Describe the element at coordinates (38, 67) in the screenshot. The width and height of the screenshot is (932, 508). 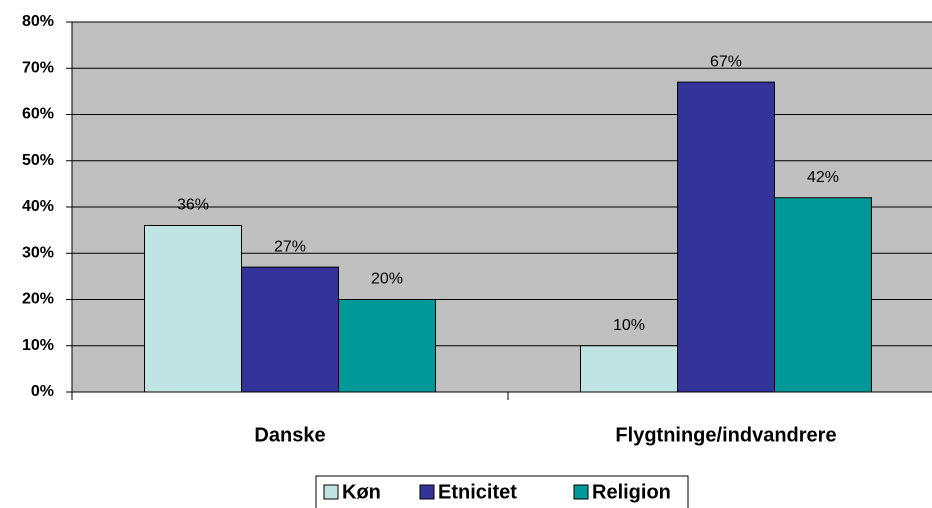
I see `y-tick-label: 70%` at that location.